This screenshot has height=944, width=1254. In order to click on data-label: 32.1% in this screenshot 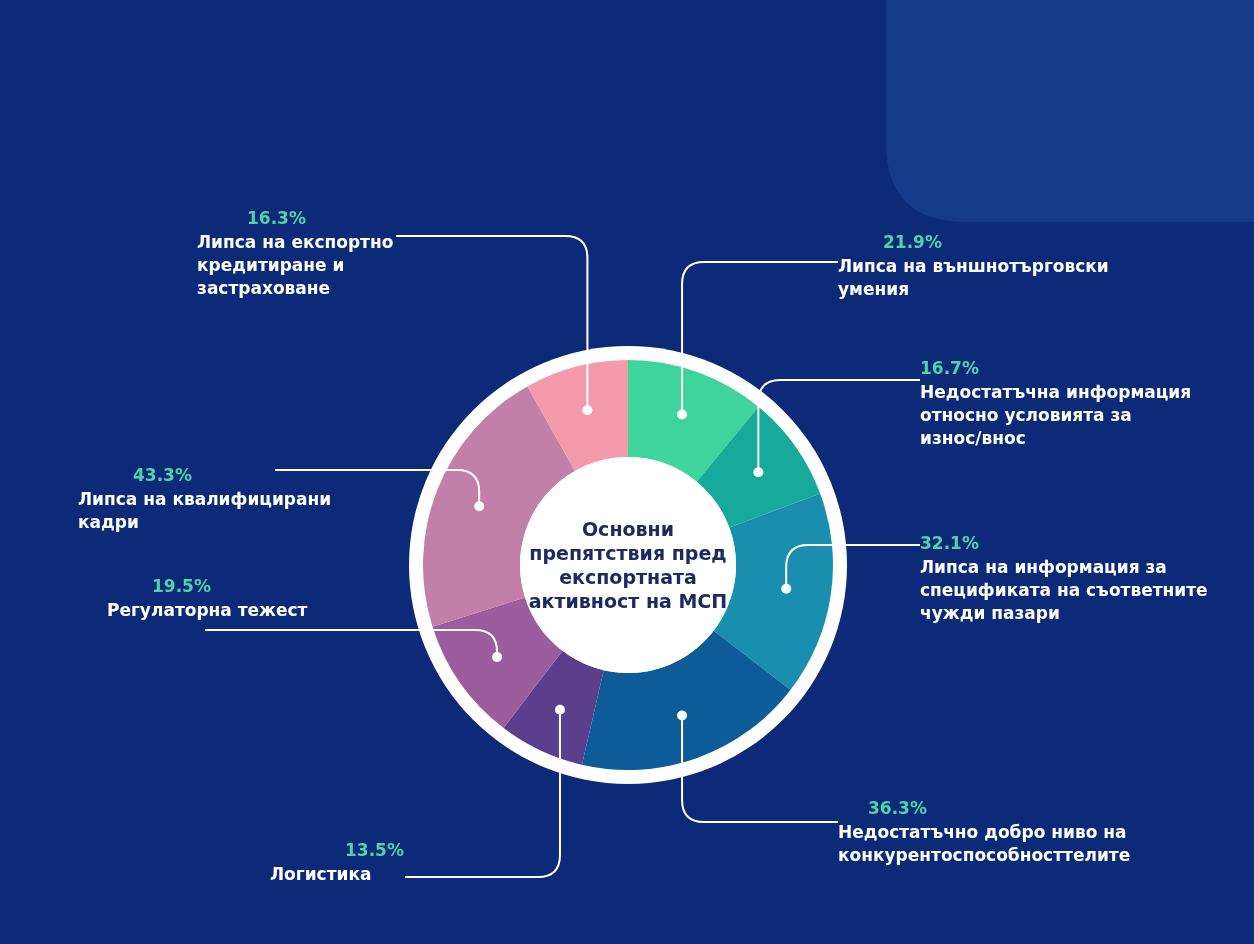, I will do `click(949, 543)`.